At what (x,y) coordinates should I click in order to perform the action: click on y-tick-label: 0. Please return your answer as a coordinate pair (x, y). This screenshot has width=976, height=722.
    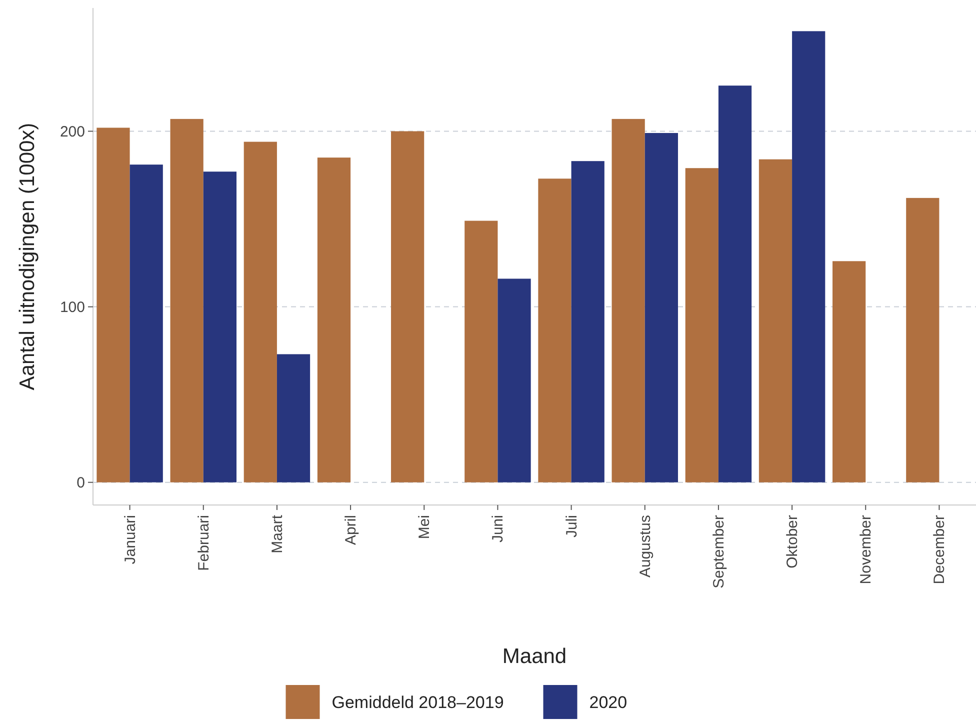
    Looking at the image, I should click on (80, 483).